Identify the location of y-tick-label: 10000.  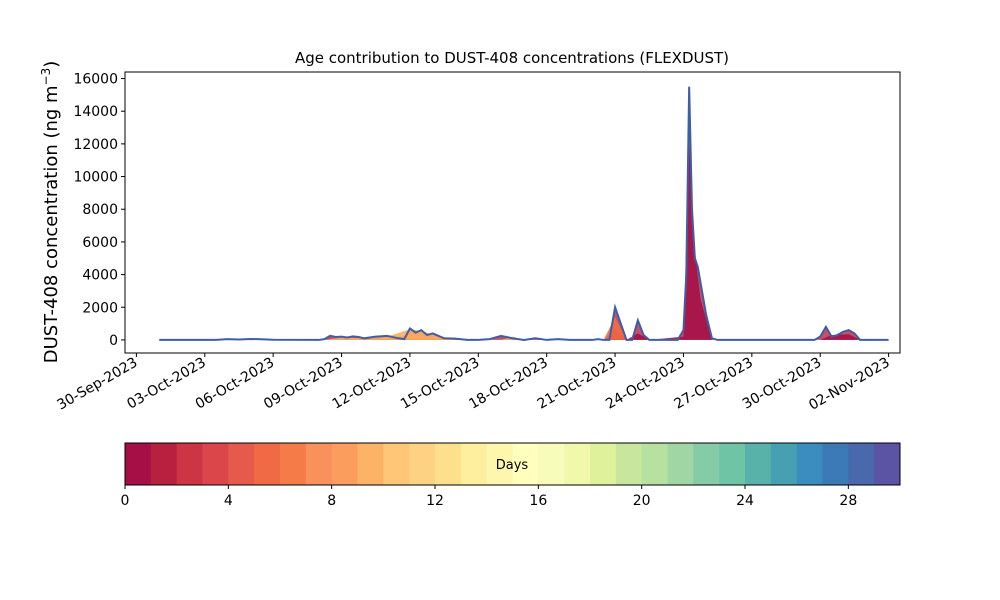
(95, 178).